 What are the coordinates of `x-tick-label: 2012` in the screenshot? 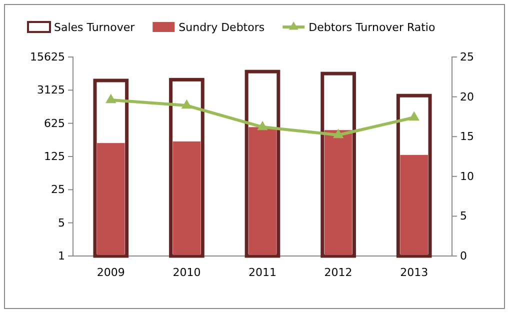 It's located at (338, 272).